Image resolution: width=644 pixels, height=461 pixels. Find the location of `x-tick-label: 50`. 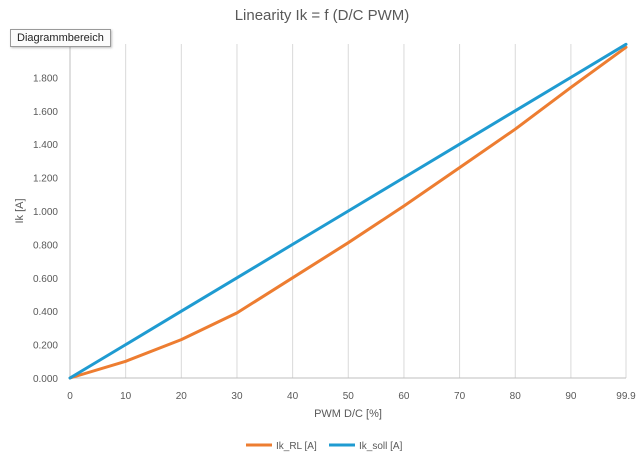

x-tick-label: 50 is located at coordinates (349, 396).